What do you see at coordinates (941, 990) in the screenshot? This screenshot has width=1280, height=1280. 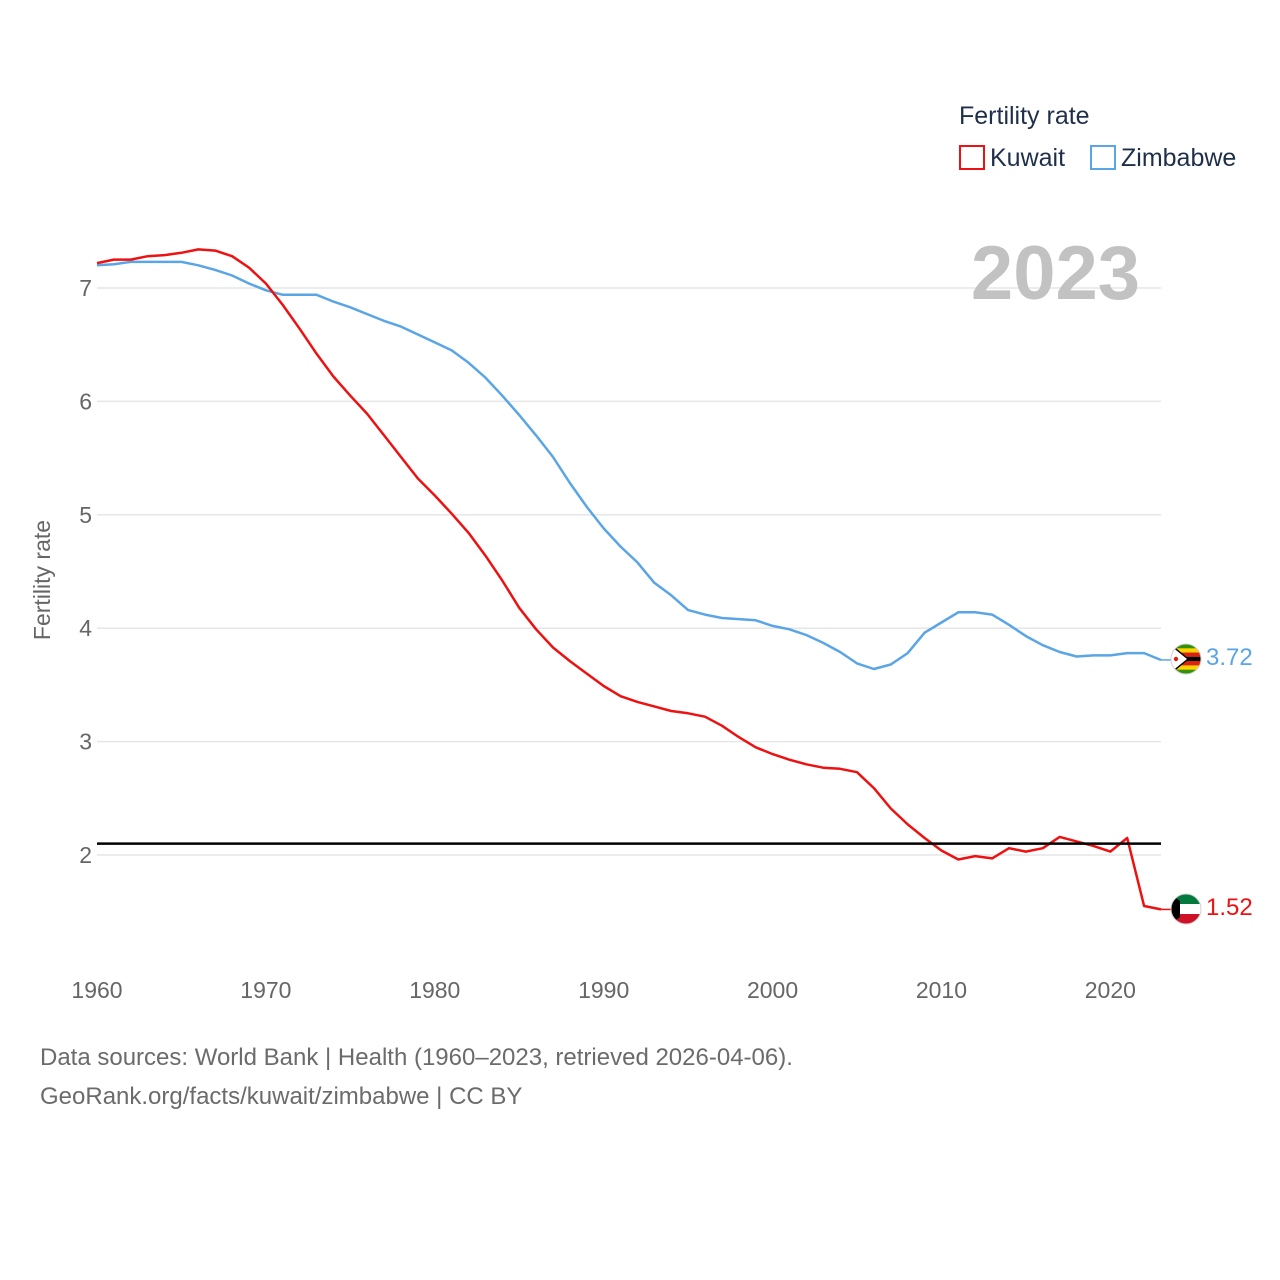 I see `x-tick-2010: 2010` at bounding box center [941, 990].